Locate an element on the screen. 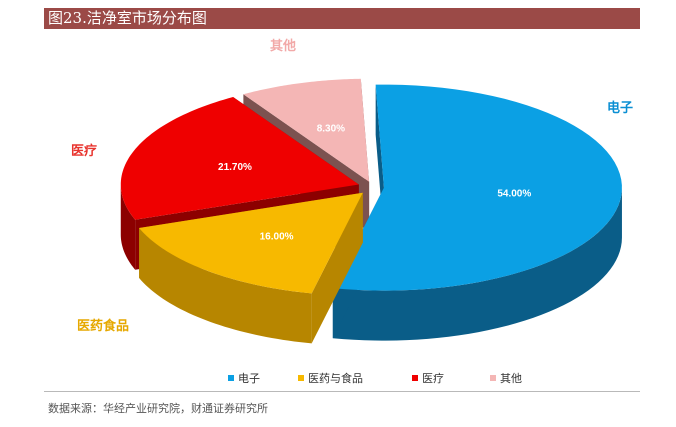 This screenshot has width=676, height=427. category-label: 医药食品 is located at coordinates (103, 326).